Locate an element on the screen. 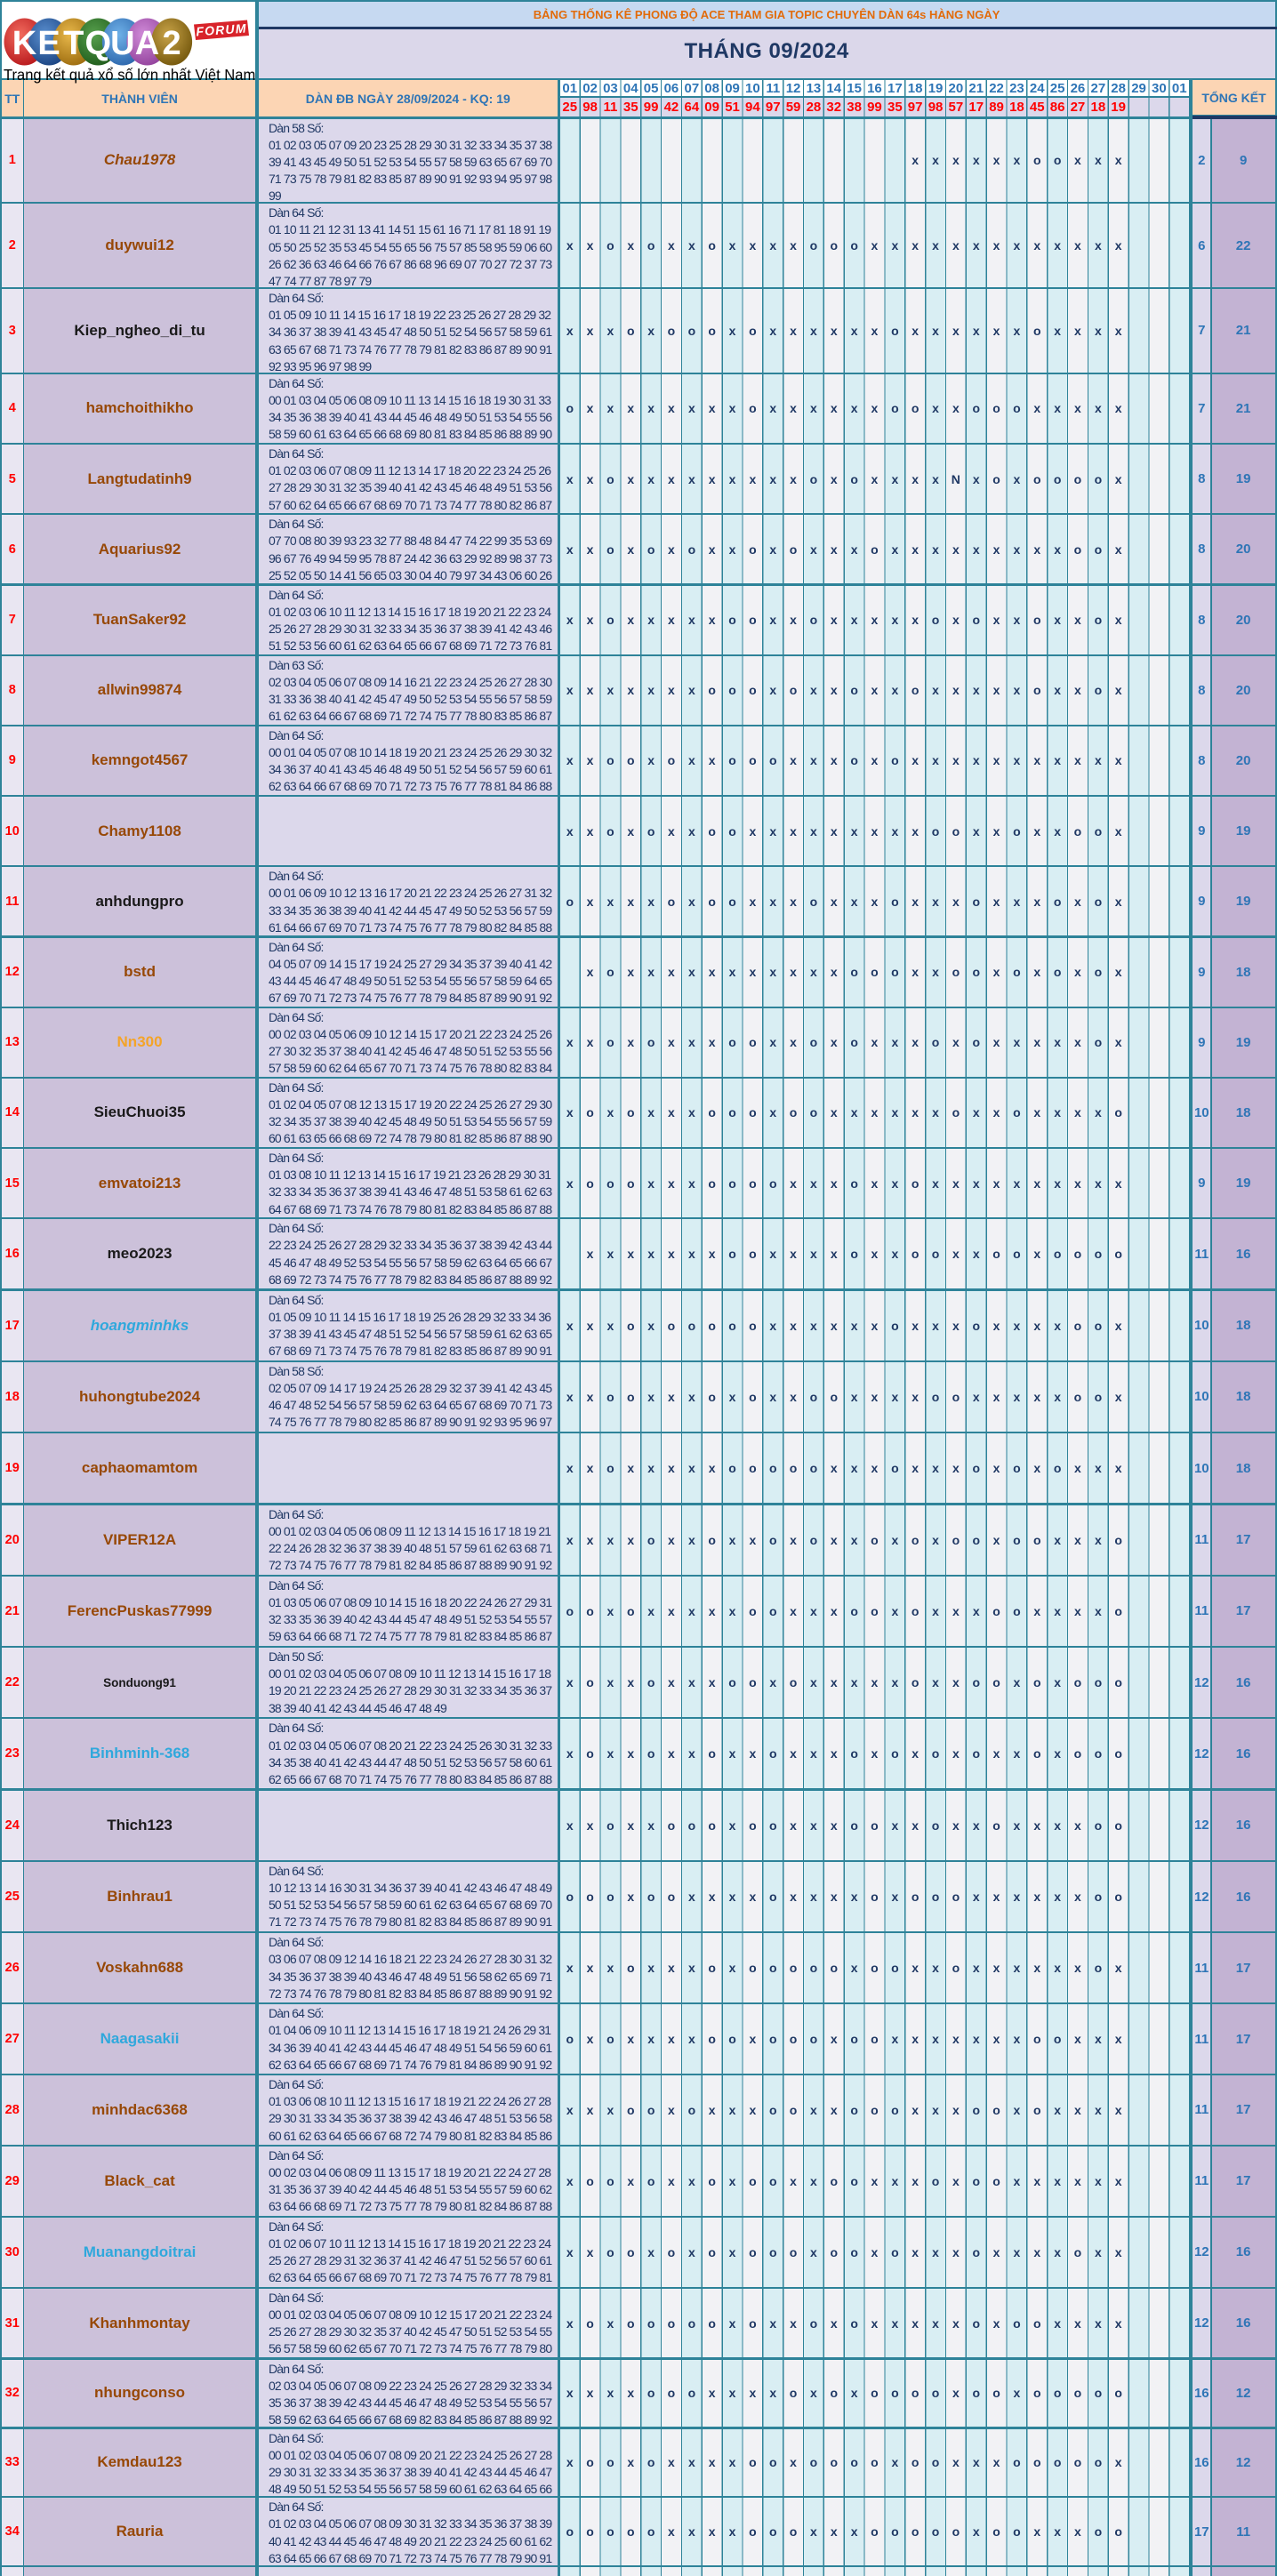 This screenshot has height=2576, width=1277. svg-text: Q is located at coordinates (98, 43).